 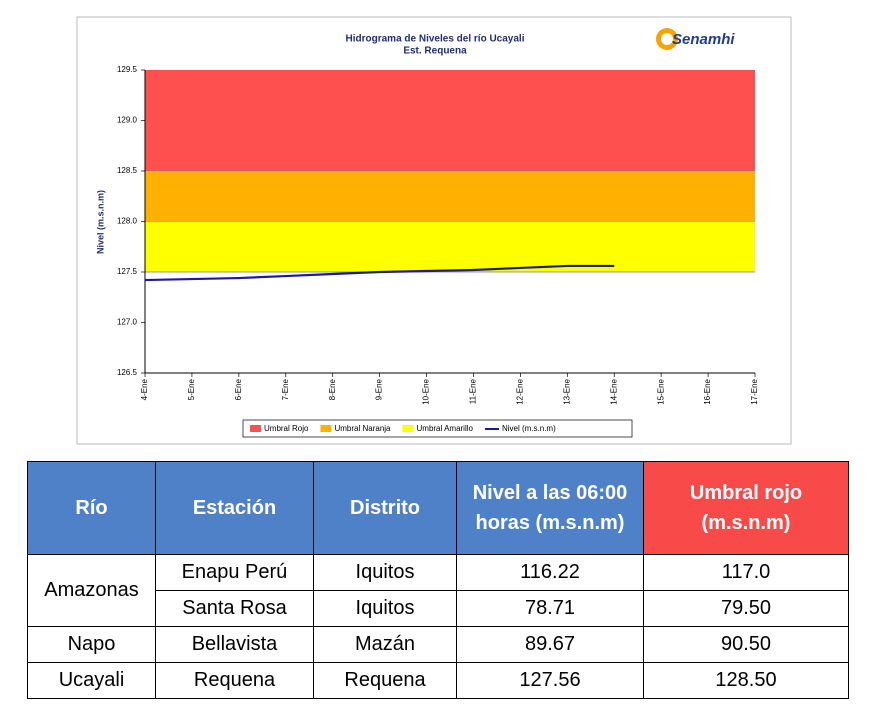 What do you see at coordinates (191, 389) in the screenshot?
I see `x-tick-label: 5-Ene` at bounding box center [191, 389].